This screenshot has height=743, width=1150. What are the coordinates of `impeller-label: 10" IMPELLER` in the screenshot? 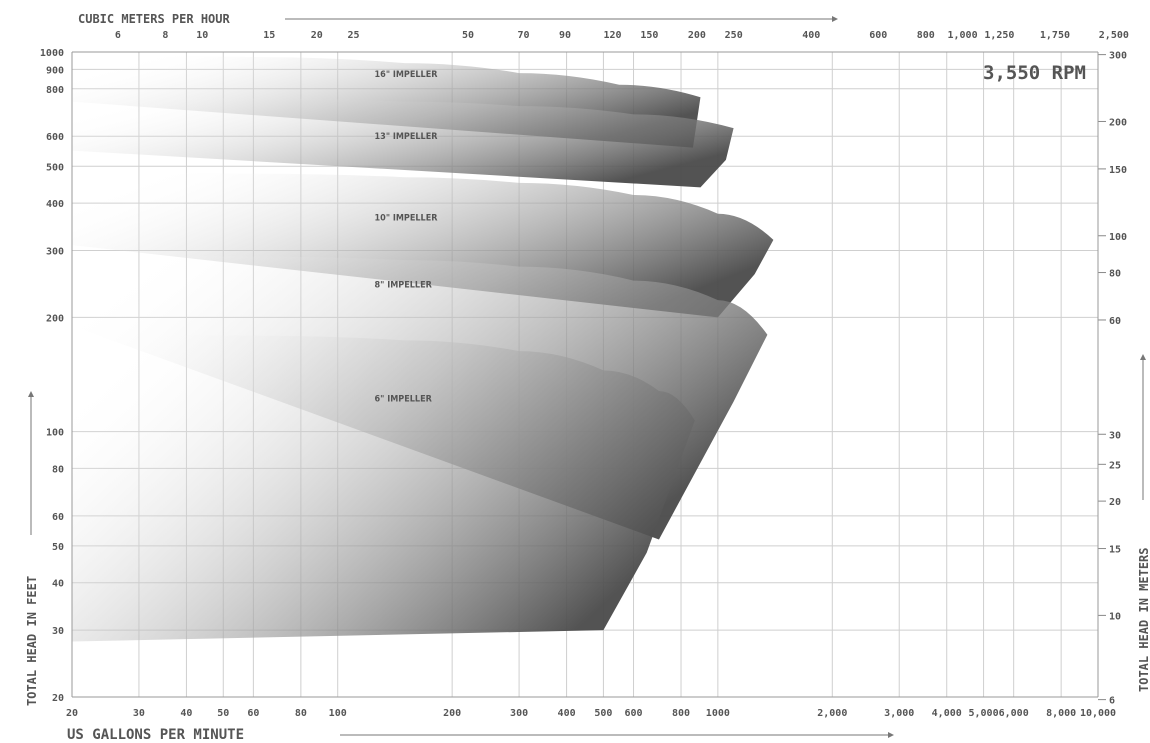 It's located at (407, 218).